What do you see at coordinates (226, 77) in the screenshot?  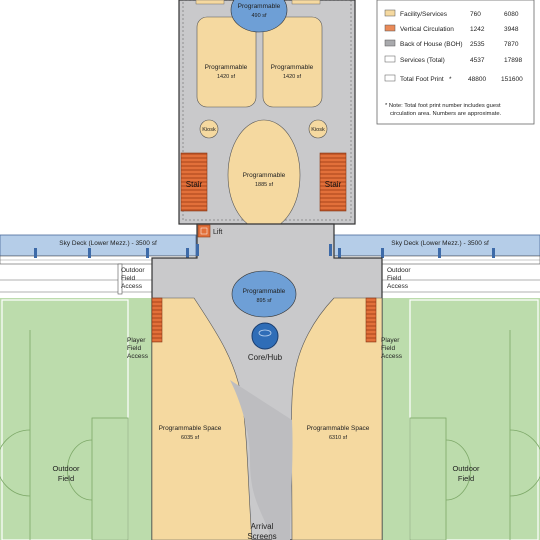 I see `left-room-area: 1420 sf` at bounding box center [226, 77].